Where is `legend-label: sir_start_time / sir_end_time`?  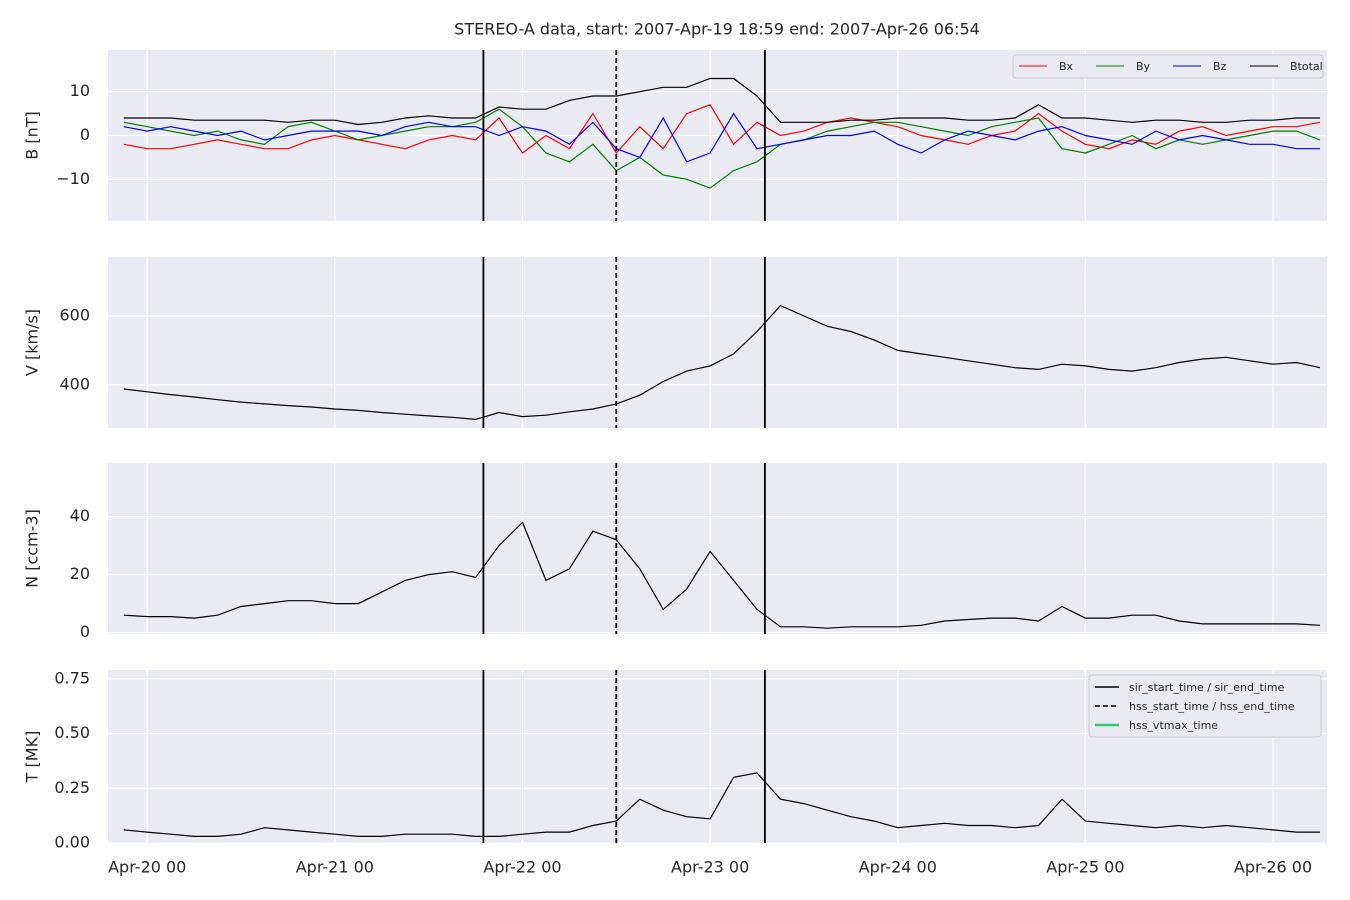
legend-label: sir_start_time / sir_end_time is located at coordinates (1207, 687).